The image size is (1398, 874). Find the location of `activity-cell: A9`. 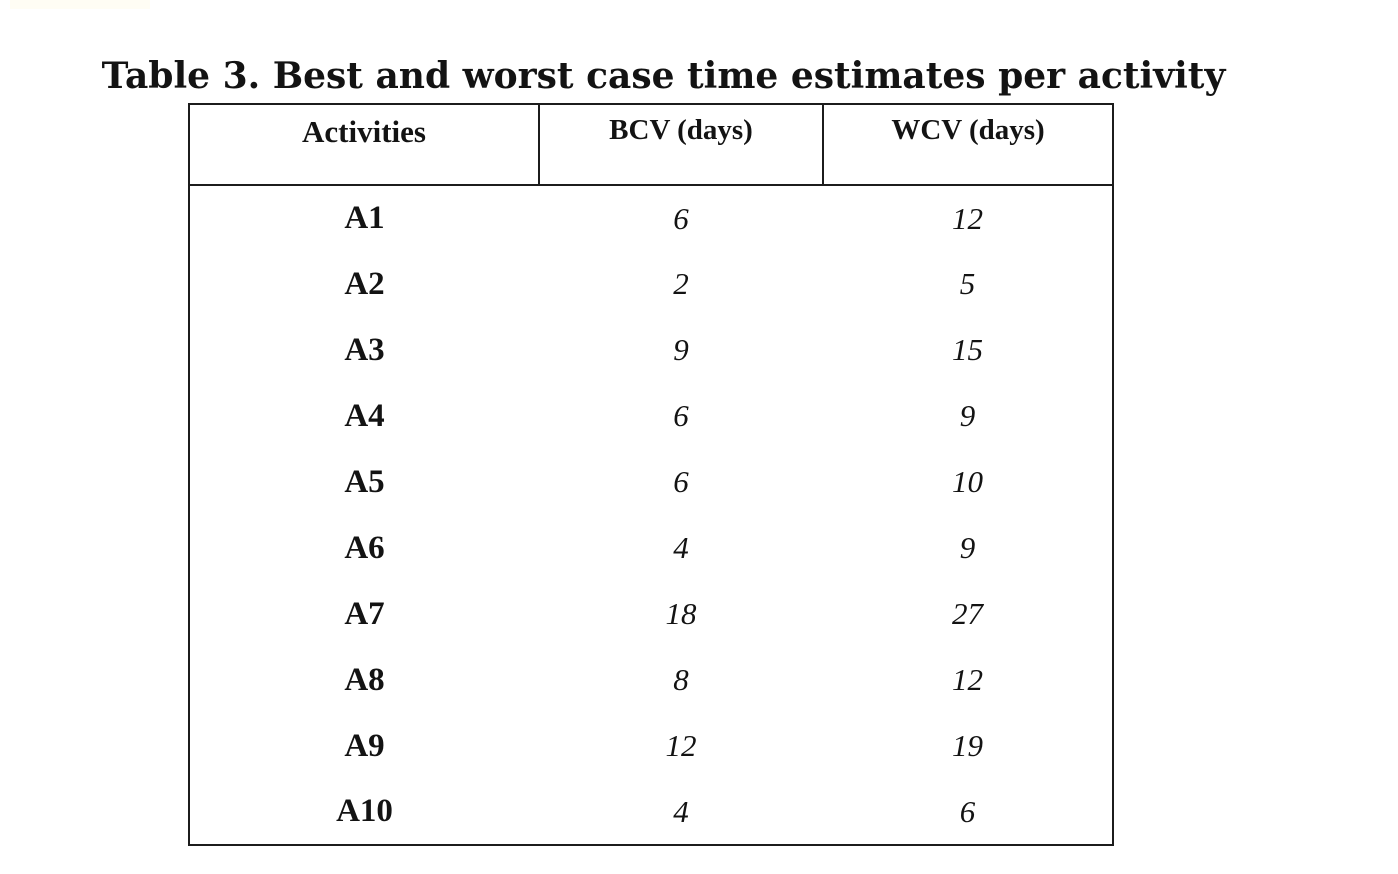

activity-cell: A9 is located at coordinates (364, 745).